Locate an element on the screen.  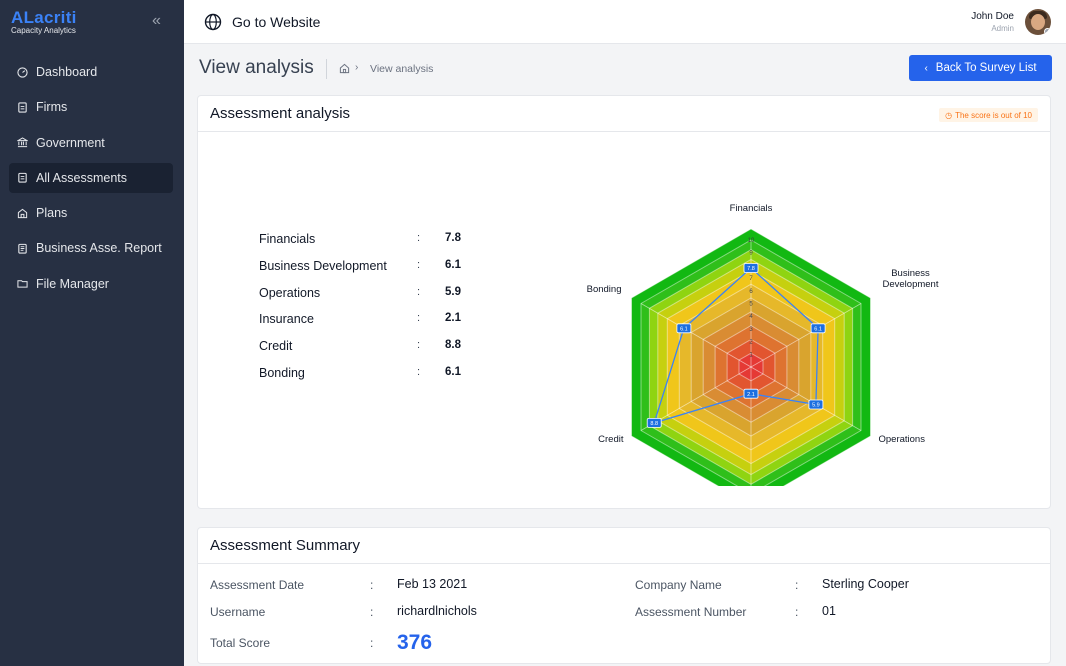
score-value: 5.9 is located at coordinates (453, 291).